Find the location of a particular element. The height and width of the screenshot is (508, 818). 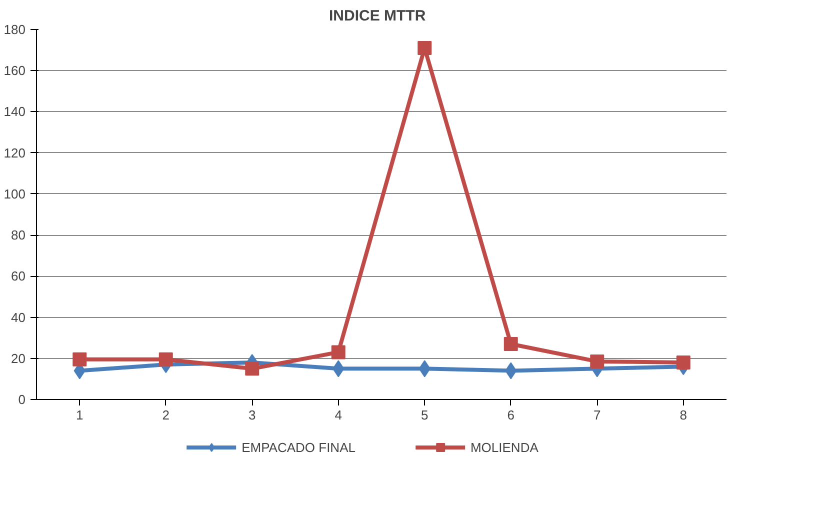

y-tick-label: 160 is located at coordinates (15, 70).